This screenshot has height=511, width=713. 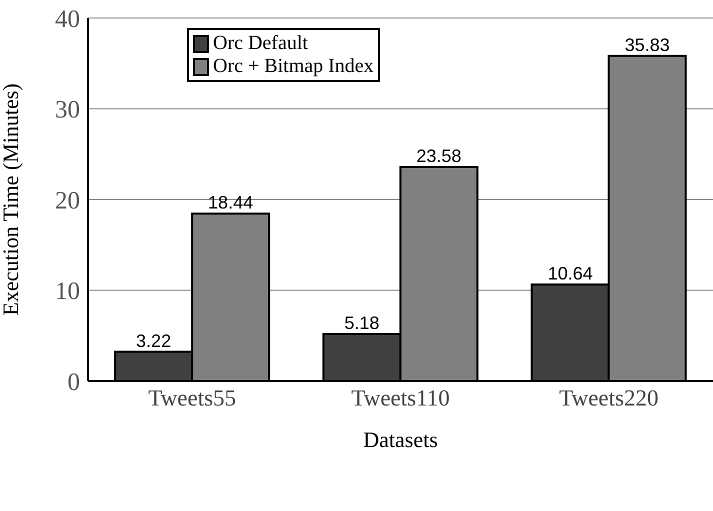 What do you see at coordinates (74, 382) in the screenshot?
I see `y-tick-label: 0` at bounding box center [74, 382].